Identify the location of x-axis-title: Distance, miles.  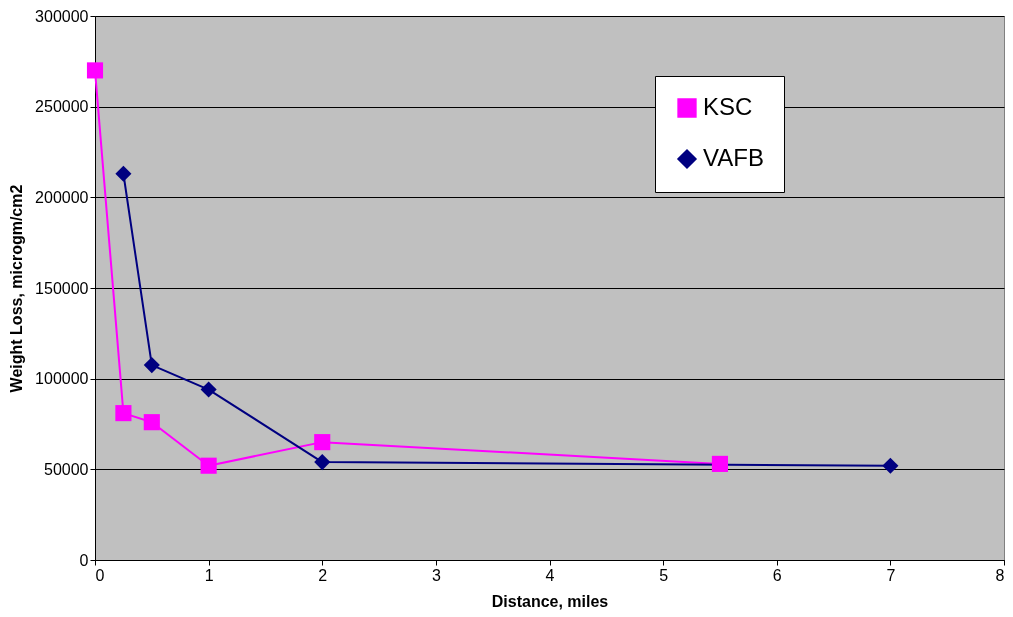
(550, 601).